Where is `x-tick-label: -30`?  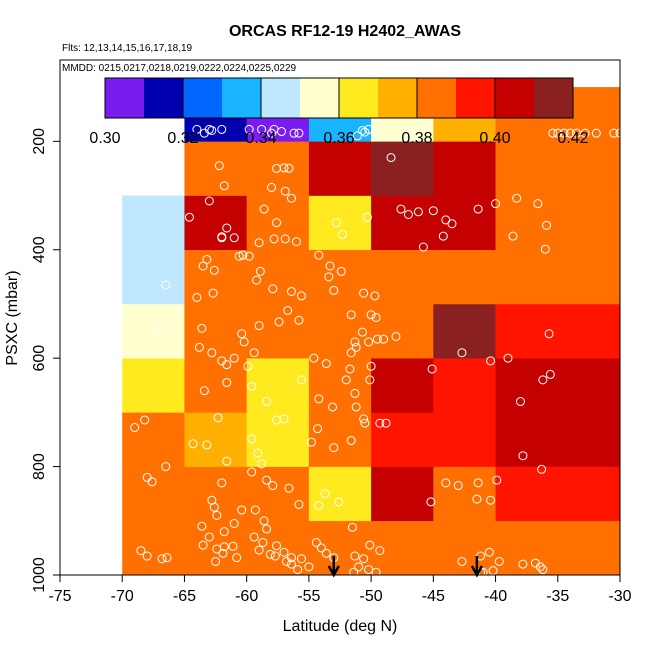 x-tick-label: -30 is located at coordinates (619, 596).